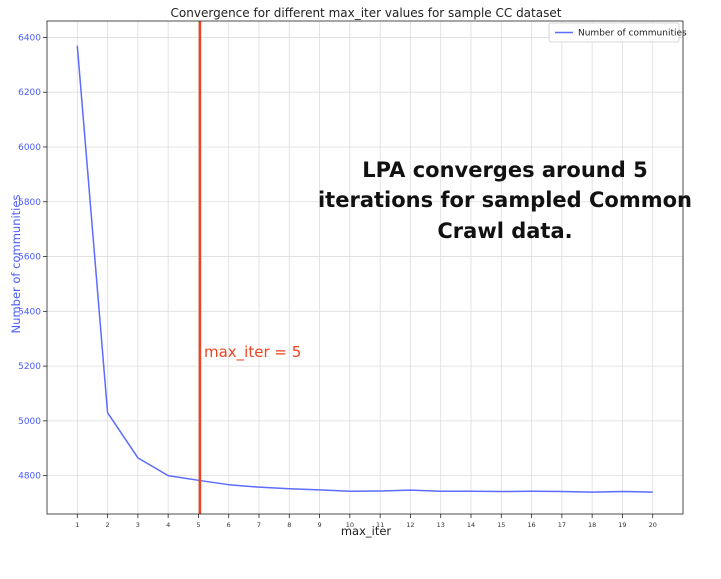 This screenshot has width=721, height=579. I want to click on x-tick-label: 18, so click(592, 525).